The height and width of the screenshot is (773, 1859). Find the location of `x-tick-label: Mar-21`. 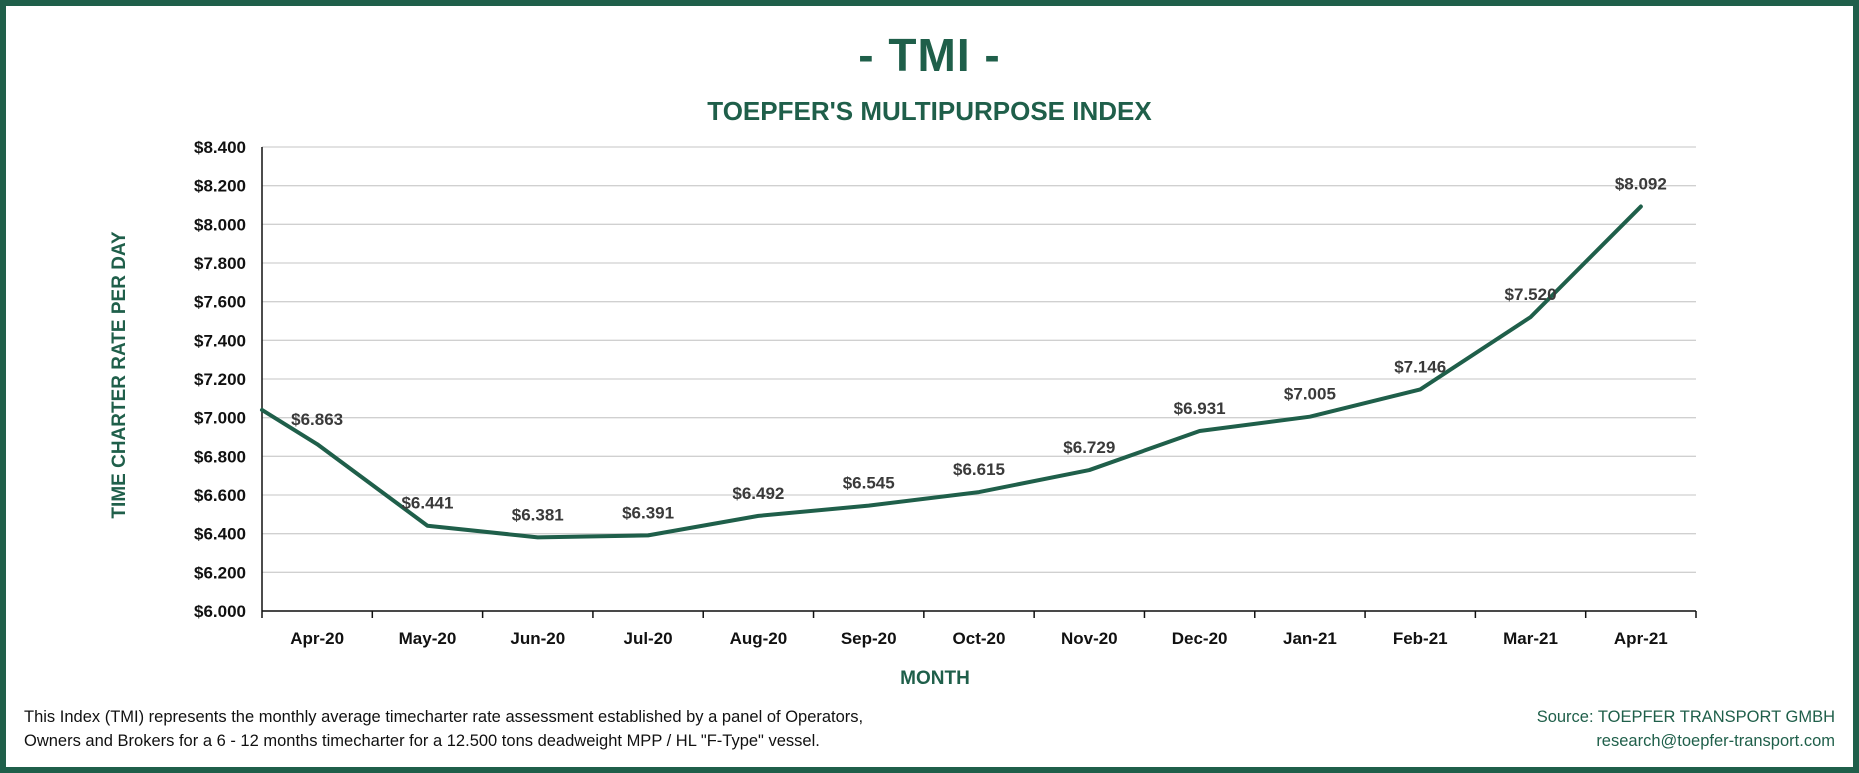

x-tick-label: Mar-21 is located at coordinates (1530, 638).